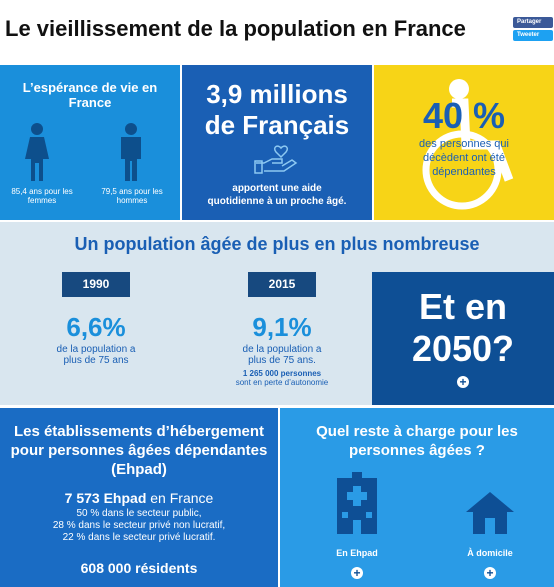 This screenshot has height=587, width=554. What do you see at coordinates (490, 553) in the screenshot?
I see `option-label: À domicile` at bounding box center [490, 553].